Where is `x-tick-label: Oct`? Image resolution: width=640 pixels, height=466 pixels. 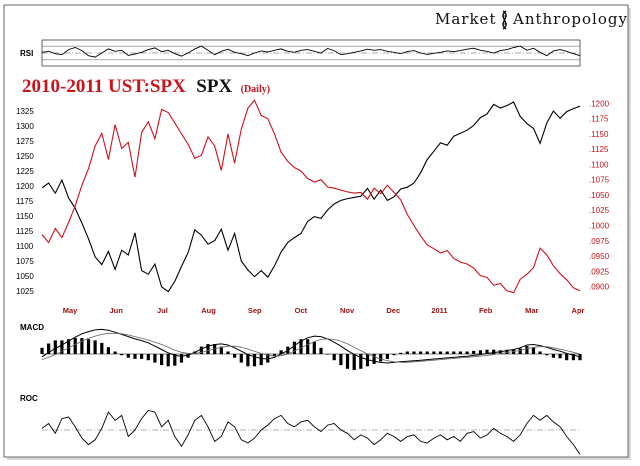
x-tick-label: Oct is located at coordinates (301, 310).